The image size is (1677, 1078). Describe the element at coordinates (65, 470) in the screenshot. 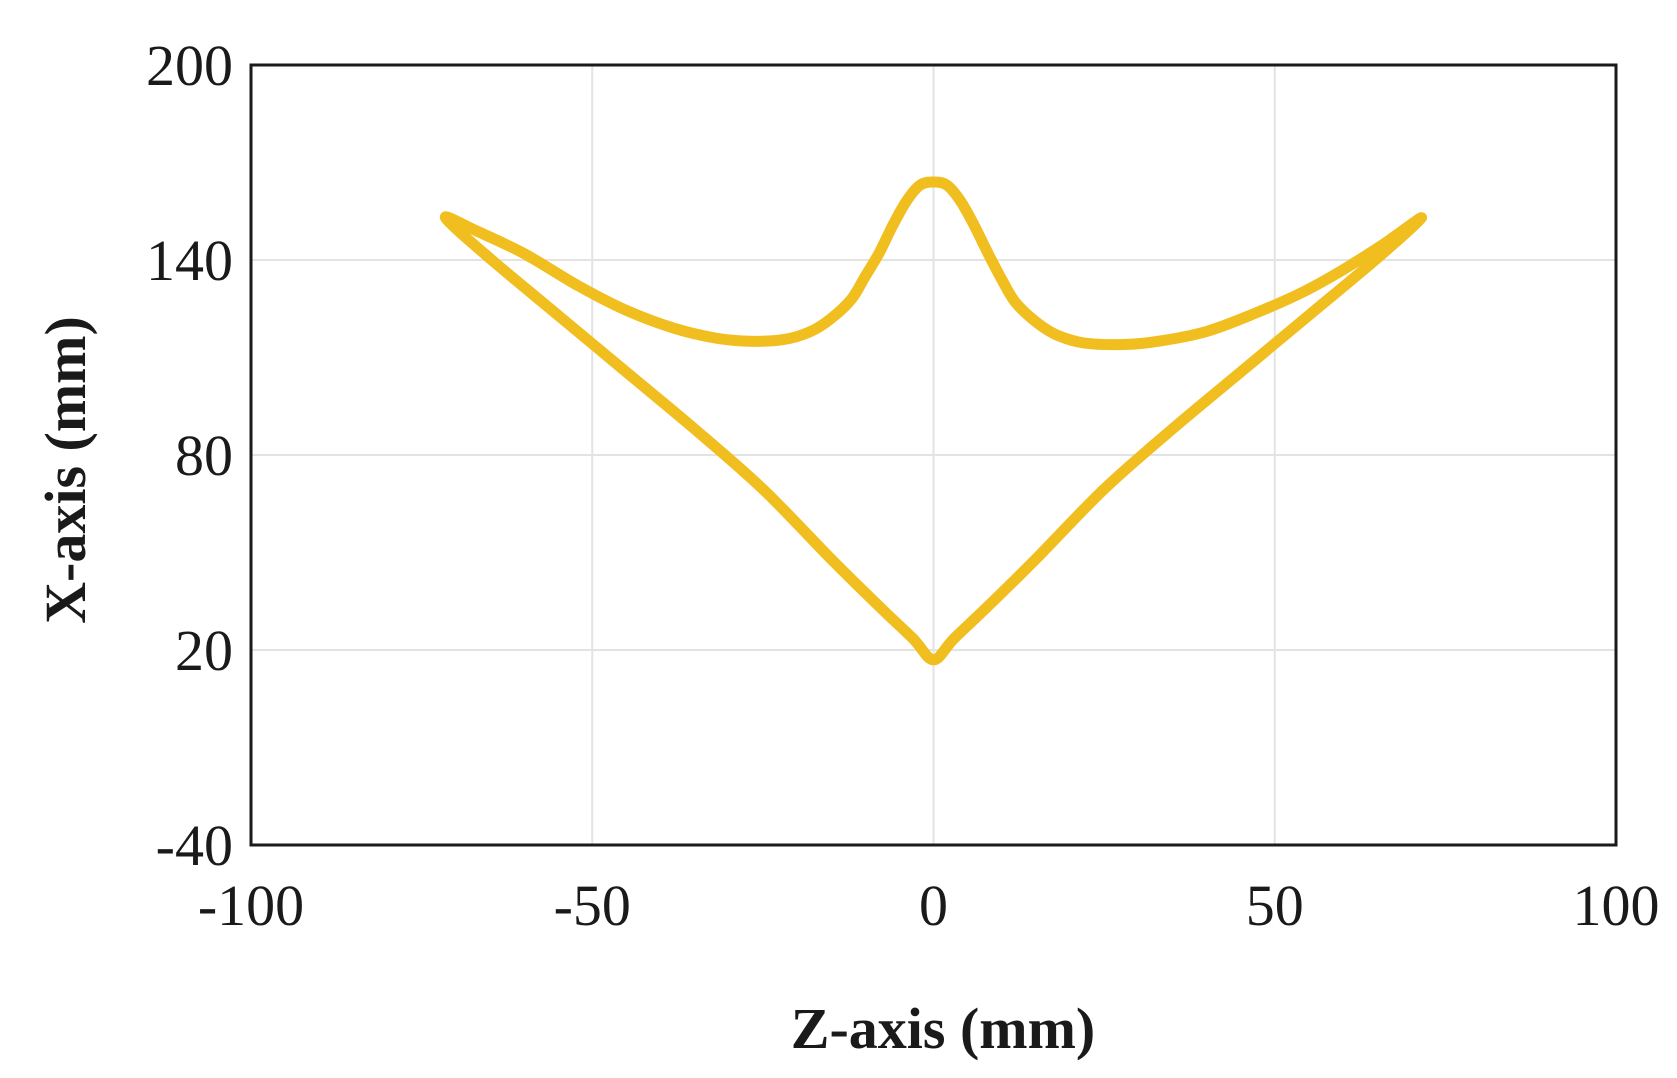

I see `y-axis-title: X-axis (mm)` at that location.